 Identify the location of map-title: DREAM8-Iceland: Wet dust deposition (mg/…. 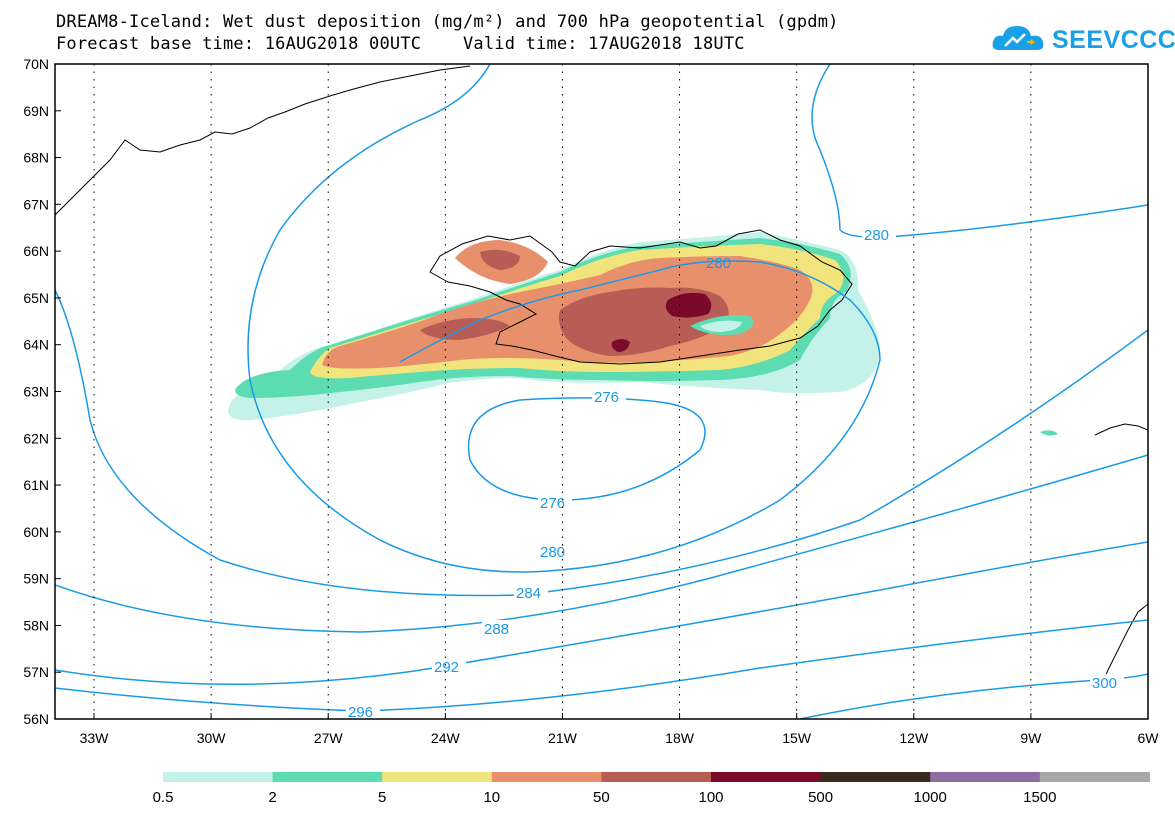
(447, 22).